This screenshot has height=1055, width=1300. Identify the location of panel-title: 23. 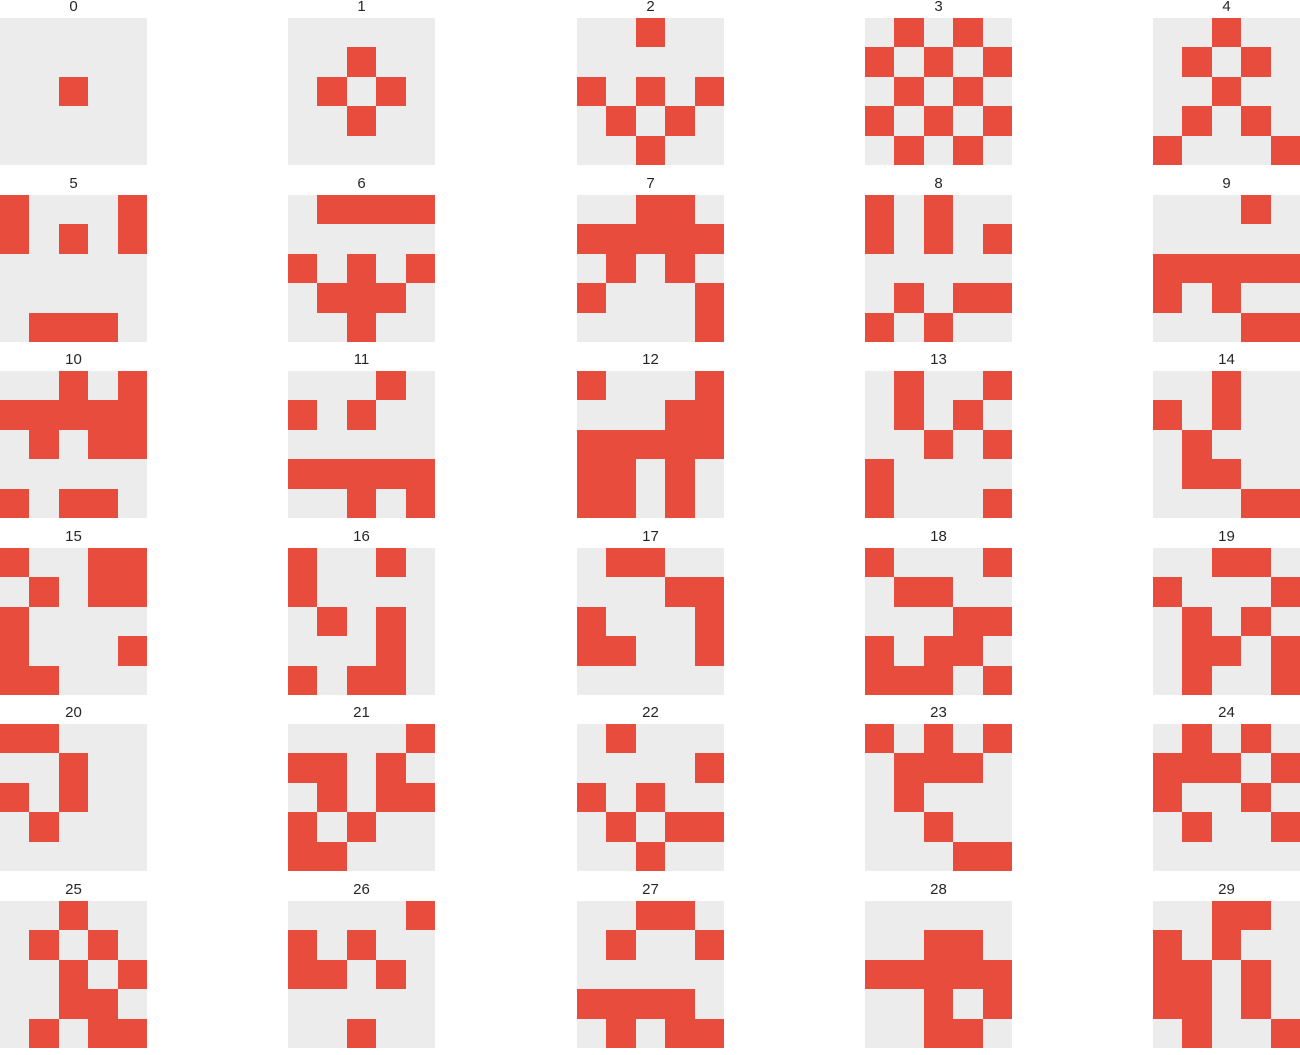
(938, 712).